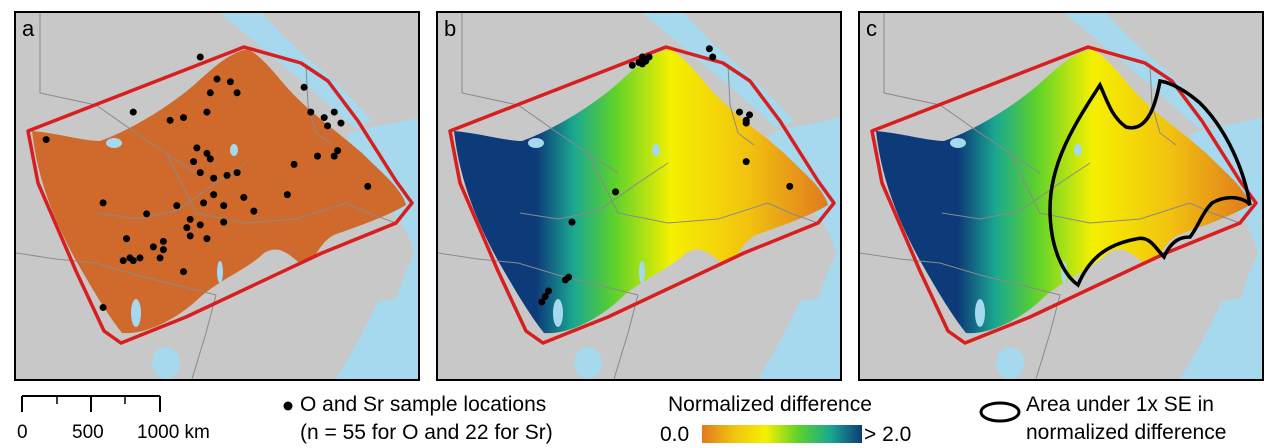 This screenshot has height=448, width=1280. Describe the element at coordinates (173, 432) in the screenshot. I see `scale-tick-1000: 1000 km` at that location.